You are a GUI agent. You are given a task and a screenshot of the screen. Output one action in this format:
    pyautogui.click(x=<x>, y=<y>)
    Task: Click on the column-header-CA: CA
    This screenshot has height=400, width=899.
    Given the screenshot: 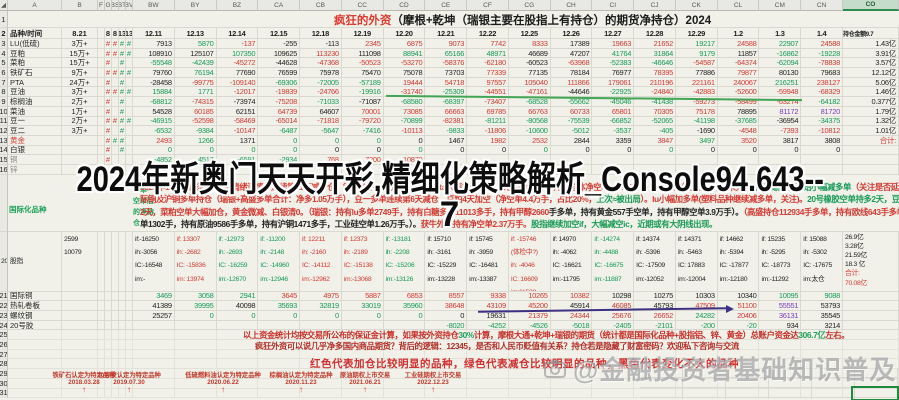 What is the action you would take?
    pyautogui.click(x=279, y=5)
    